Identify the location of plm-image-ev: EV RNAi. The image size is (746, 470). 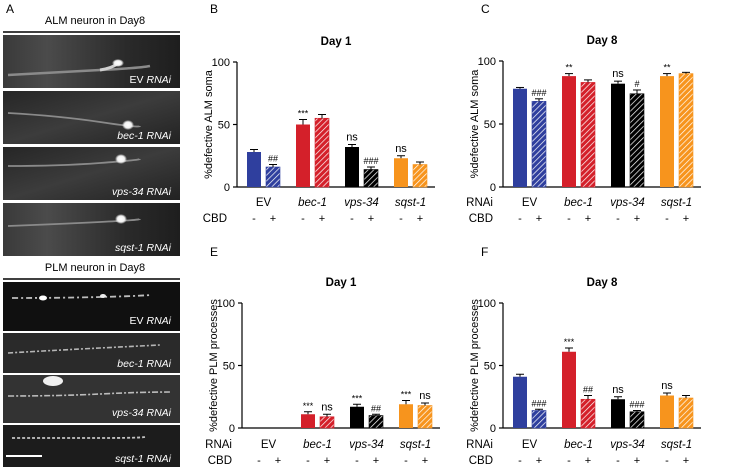
(91, 306).